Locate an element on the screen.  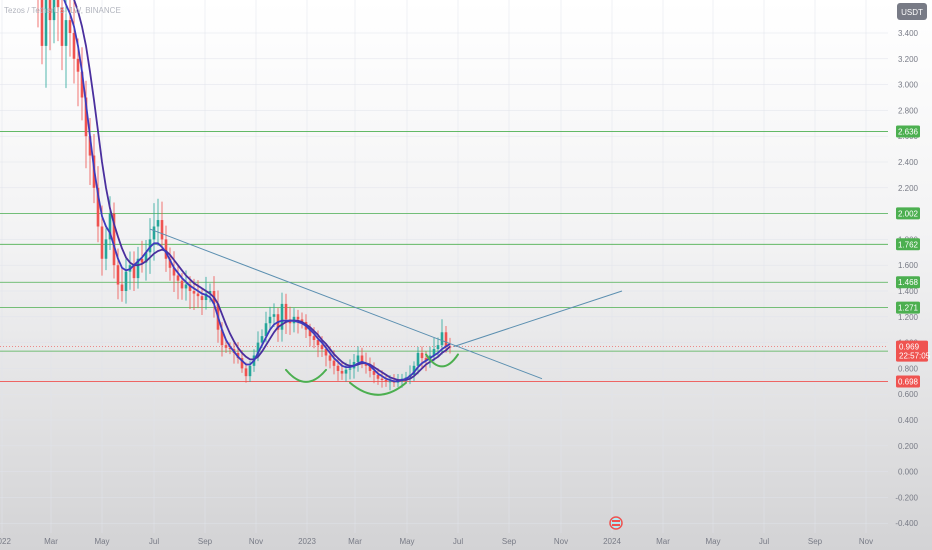
y-tick-label: -0.400 is located at coordinates (906, 523).